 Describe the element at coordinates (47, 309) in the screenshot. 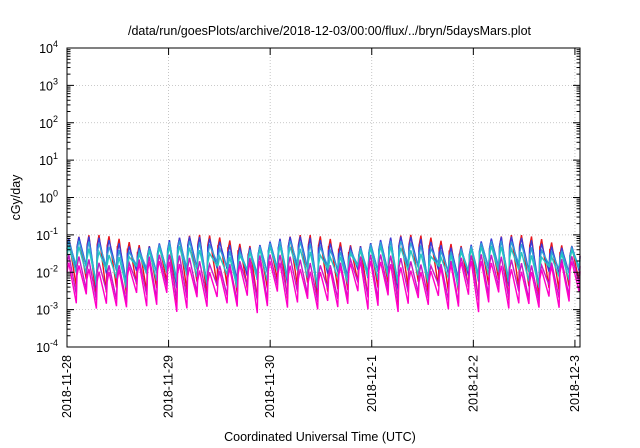

I see `y-tick-label: 10⁻³` at that location.